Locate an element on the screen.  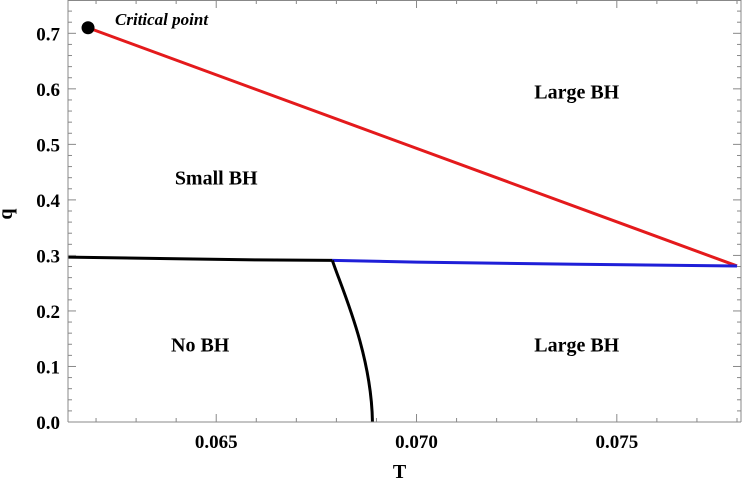
y-tick-label: 0.6 is located at coordinates (48, 90).